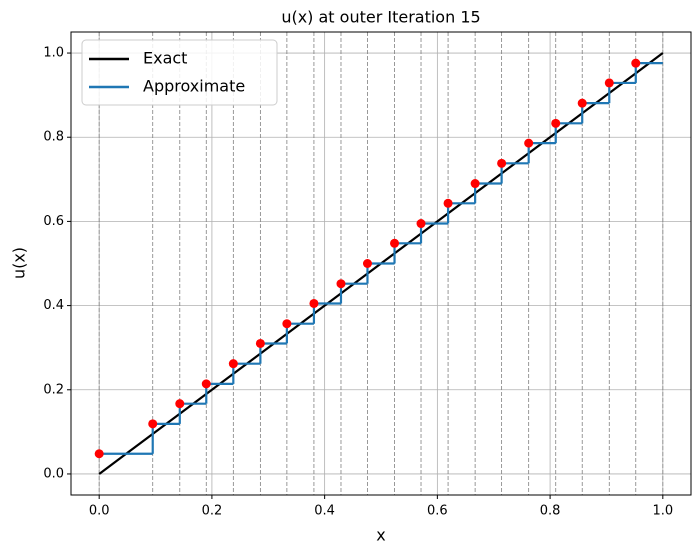 This screenshot has width=700, height=554. What do you see at coordinates (53, 137) in the screenshot?
I see `y-tick-label: 0.8` at bounding box center [53, 137].